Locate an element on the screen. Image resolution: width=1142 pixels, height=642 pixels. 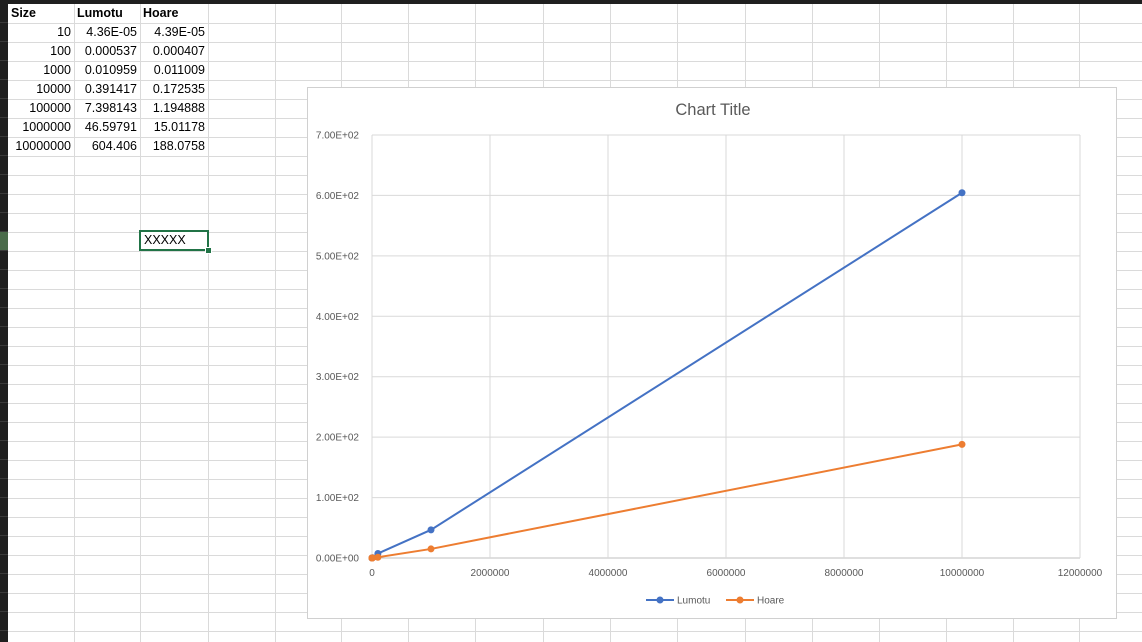
cell-lumotu: 0.000537 is located at coordinates (110, 51).